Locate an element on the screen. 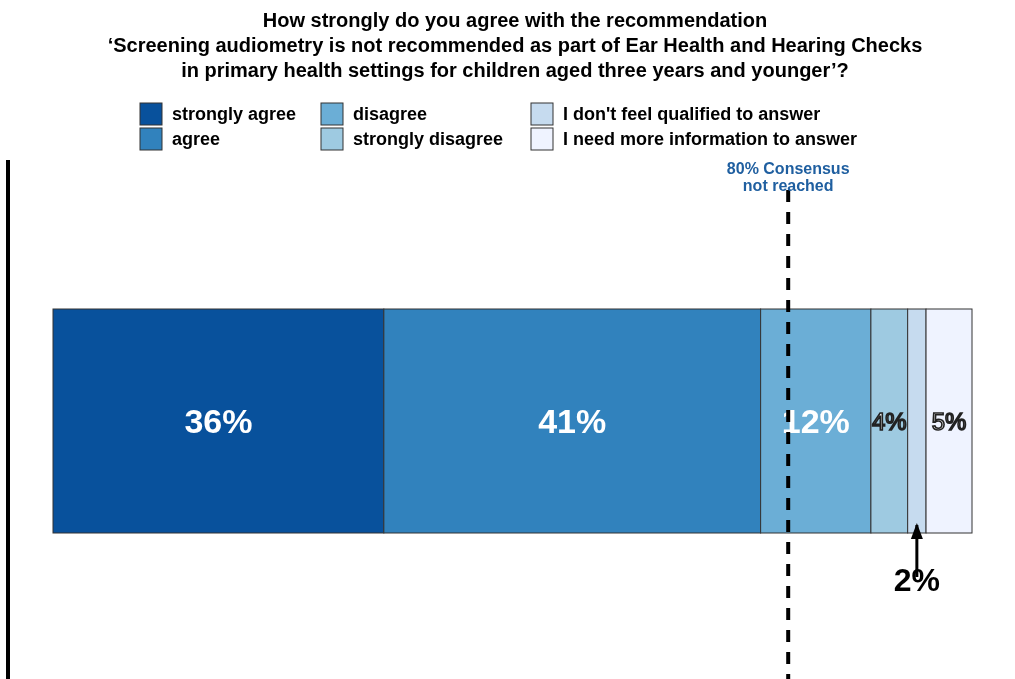  data-label: 2% is located at coordinates (916, 580).